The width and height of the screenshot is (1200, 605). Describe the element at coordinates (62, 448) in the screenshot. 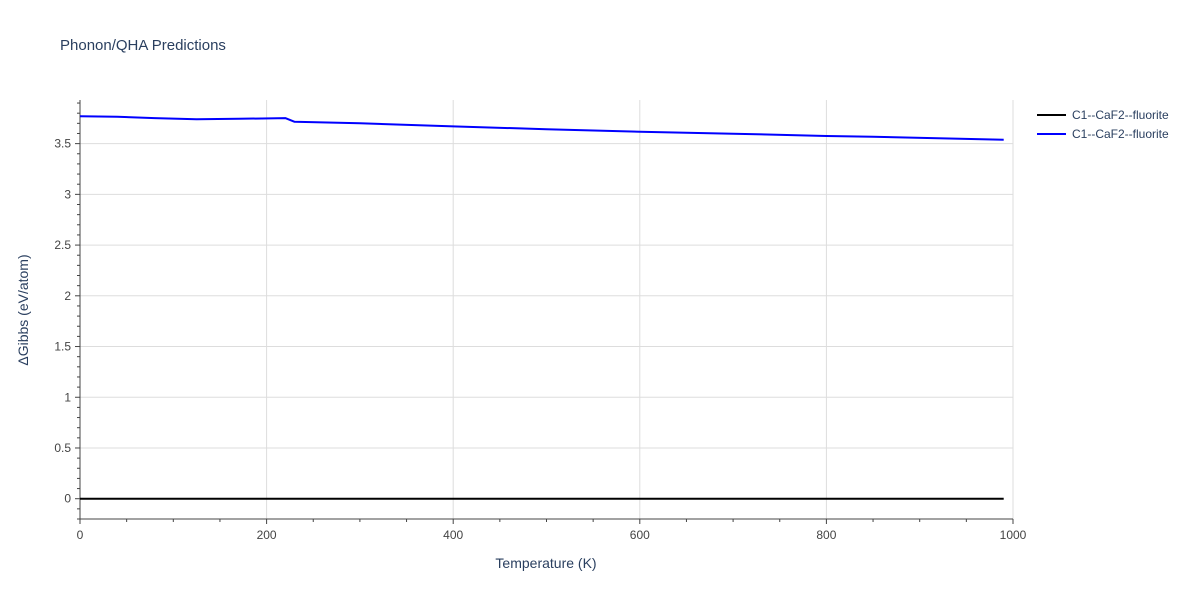

I see `y-tick-label: 0.5` at that location.